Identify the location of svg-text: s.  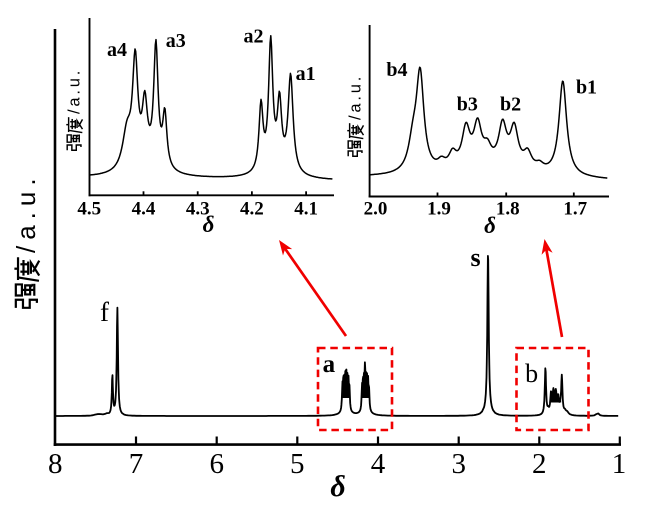
(476, 257).